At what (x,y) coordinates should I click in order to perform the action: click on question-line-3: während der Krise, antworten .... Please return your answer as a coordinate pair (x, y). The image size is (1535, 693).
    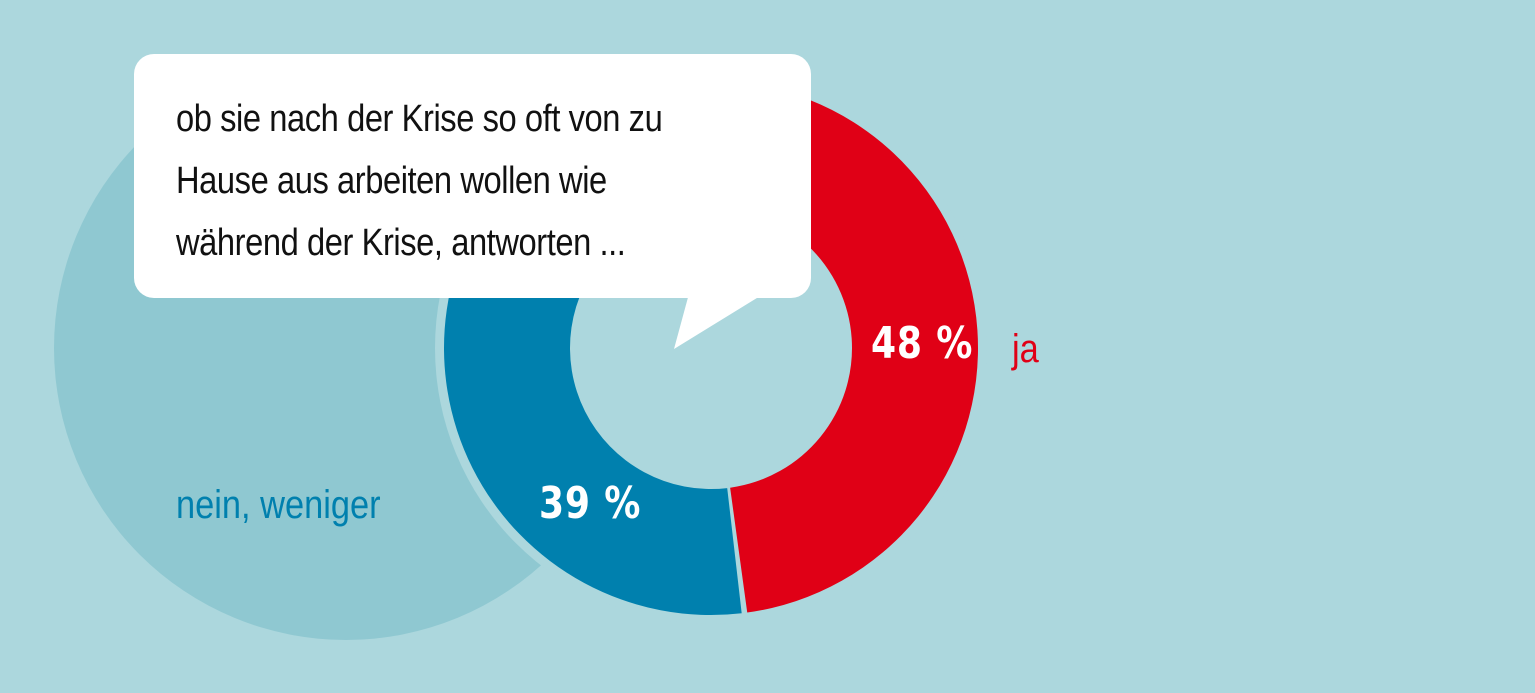
    Looking at the image, I should click on (401, 243).